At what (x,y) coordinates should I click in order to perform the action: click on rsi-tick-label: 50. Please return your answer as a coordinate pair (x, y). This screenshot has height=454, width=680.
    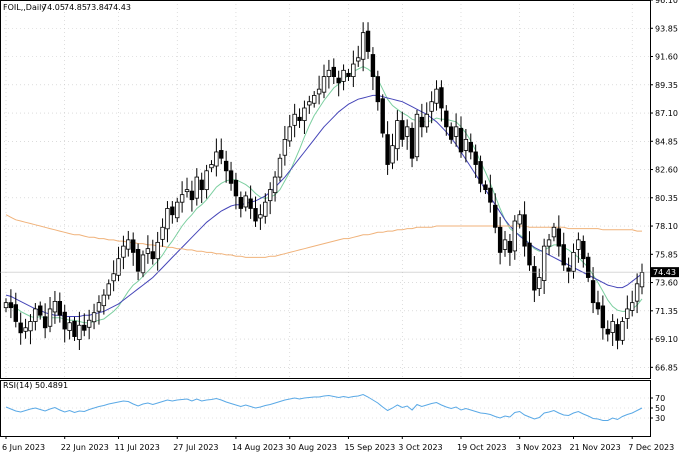
    Looking at the image, I should click on (660, 408).